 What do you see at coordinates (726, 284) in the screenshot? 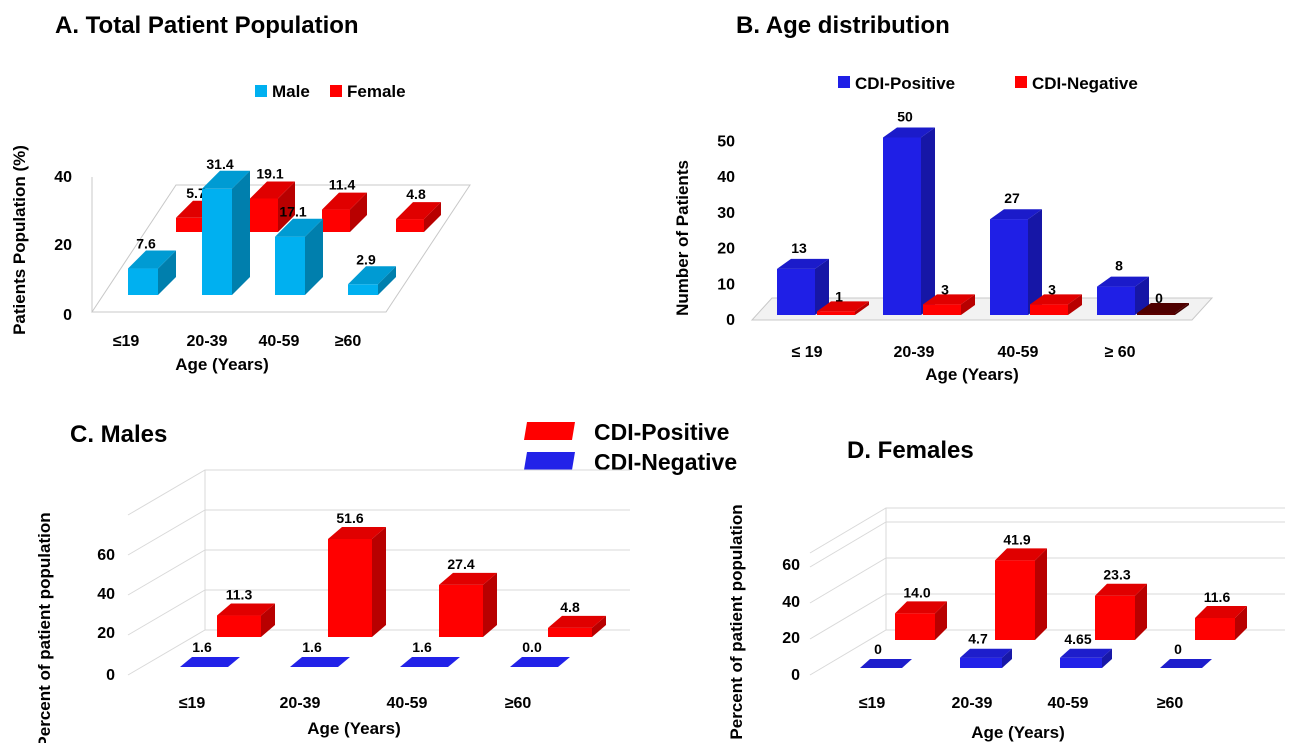
I see `panel-b-ytick: 10` at bounding box center [726, 284].